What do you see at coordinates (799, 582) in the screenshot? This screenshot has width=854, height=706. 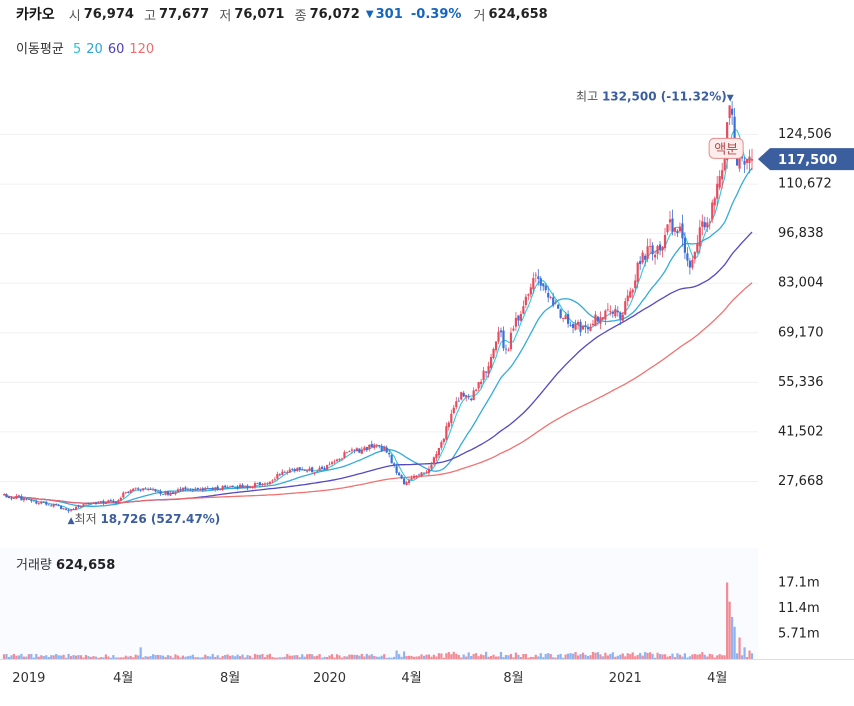 I see `volume-tick-label: 17.1m` at bounding box center [799, 582].